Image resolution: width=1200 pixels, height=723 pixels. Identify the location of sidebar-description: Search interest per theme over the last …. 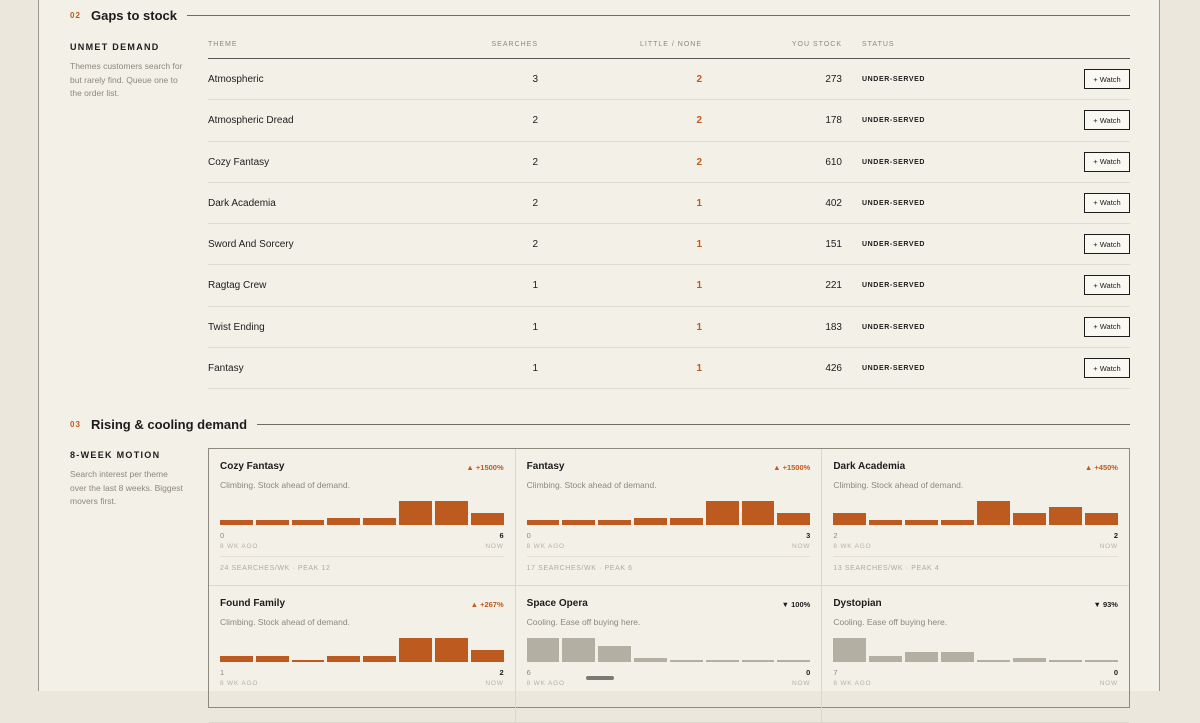
(126, 487).